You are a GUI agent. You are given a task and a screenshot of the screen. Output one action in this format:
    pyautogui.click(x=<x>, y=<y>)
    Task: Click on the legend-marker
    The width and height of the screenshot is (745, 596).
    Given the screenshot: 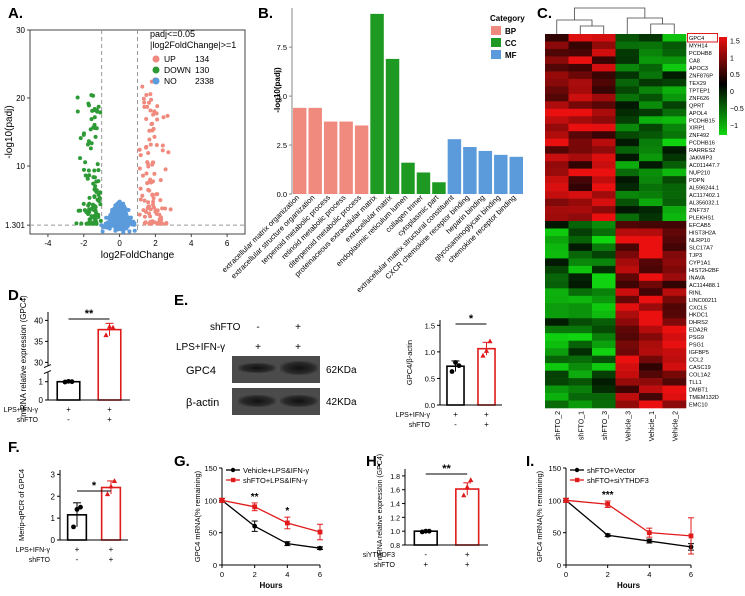 What is the action you would take?
    pyautogui.click(x=156, y=59)
    